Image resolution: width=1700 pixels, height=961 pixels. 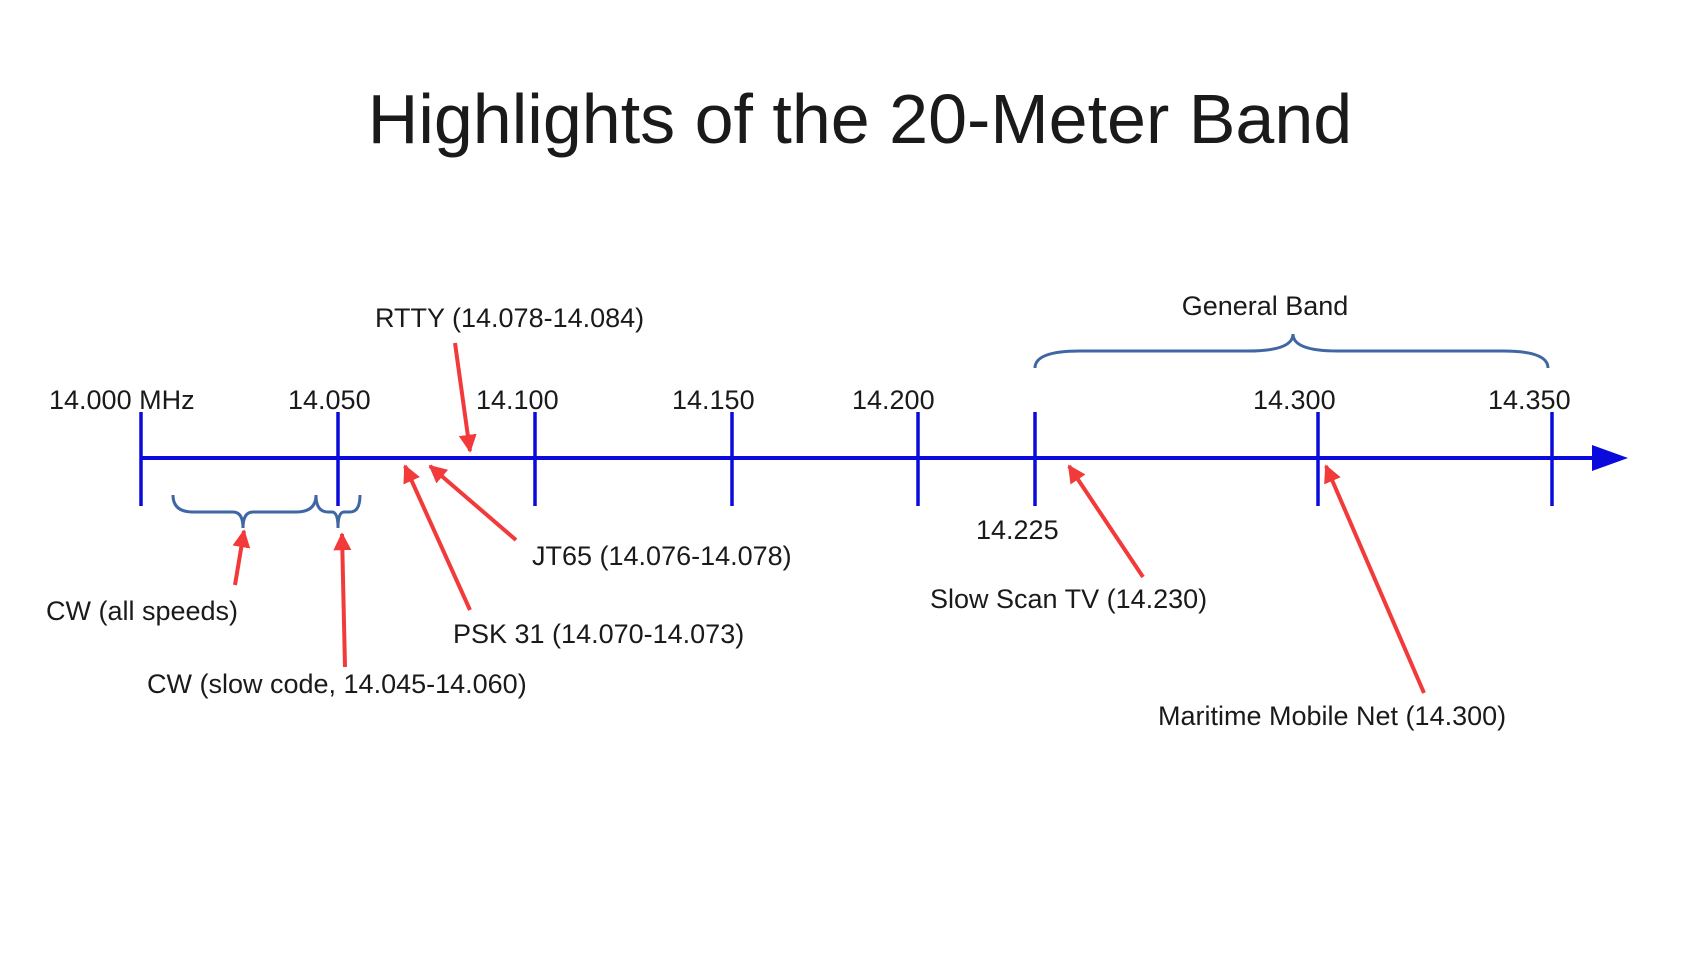 I want to click on tick-label: 14.300, so click(x=1294, y=400).